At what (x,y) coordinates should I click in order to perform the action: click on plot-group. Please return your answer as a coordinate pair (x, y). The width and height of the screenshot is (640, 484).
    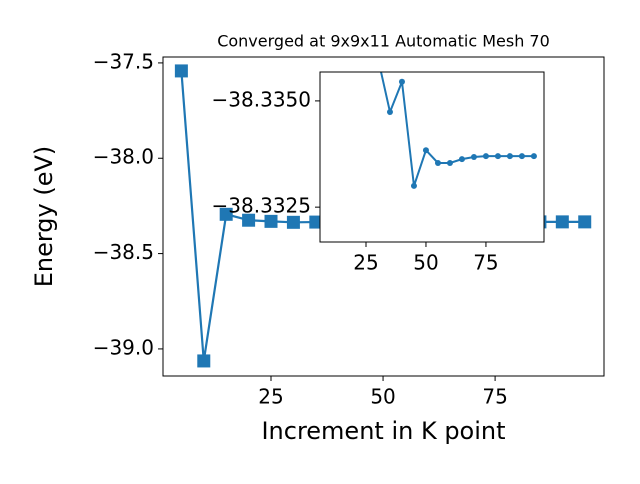
    Looking at the image, I should click on (458, 130).